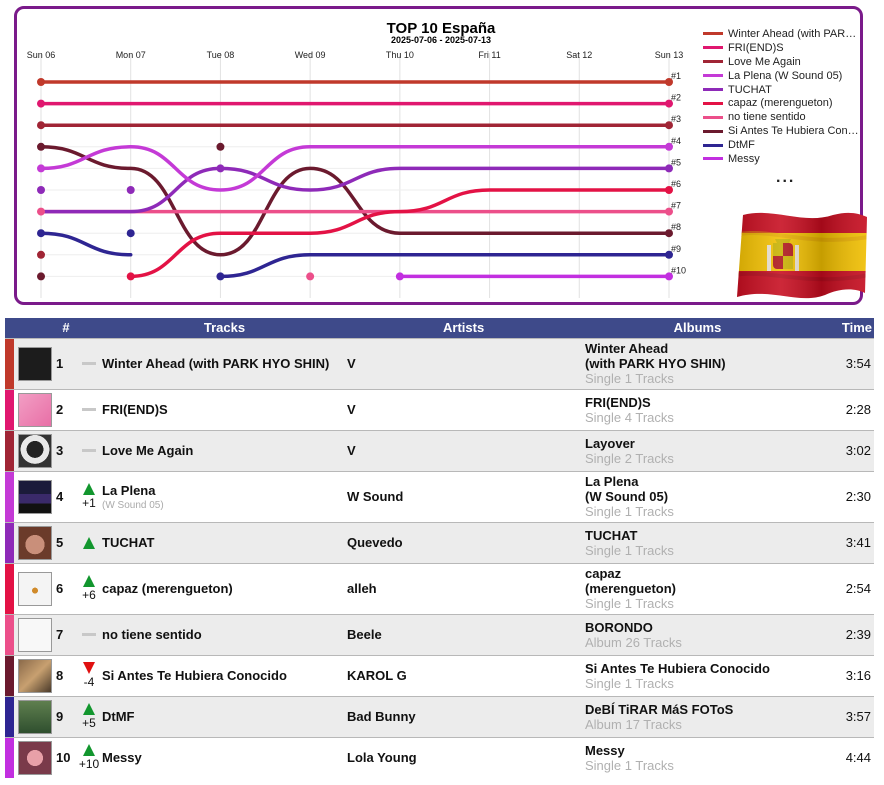  I want to click on legend-item: capaz (merengueton), so click(783, 103).